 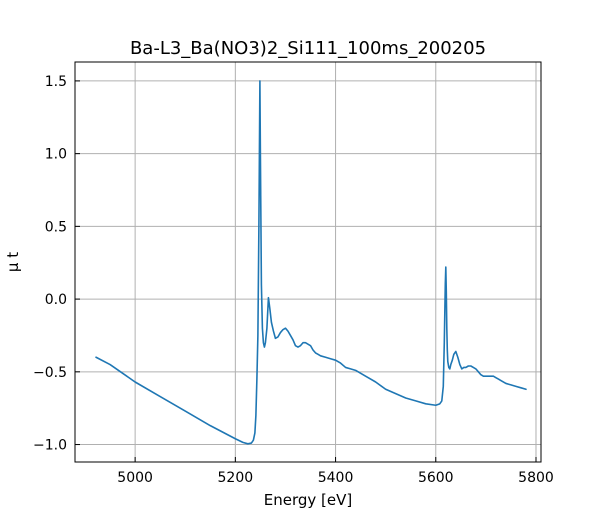 What do you see at coordinates (436, 478) in the screenshot?
I see `x-tick-label: 5600` at bounding box center [436, 478].